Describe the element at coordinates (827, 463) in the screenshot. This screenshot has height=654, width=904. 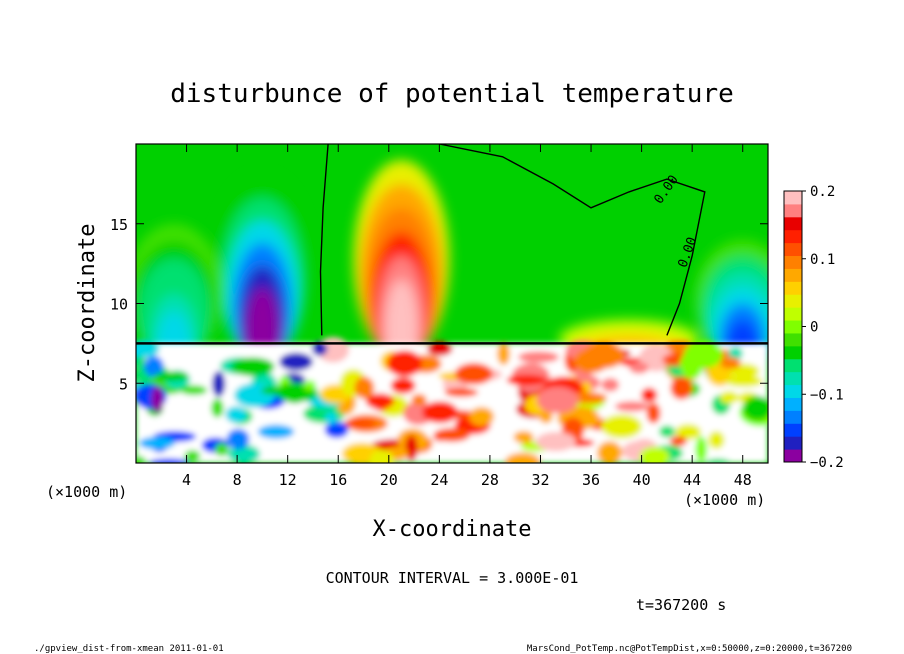
I see `colorbar-tick-label: −0.2` at that location.